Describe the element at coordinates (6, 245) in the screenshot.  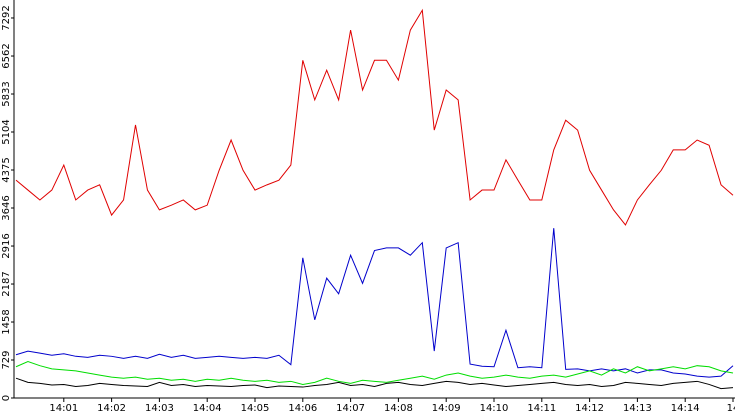
I see `y-tick-label: 2916` at that location.